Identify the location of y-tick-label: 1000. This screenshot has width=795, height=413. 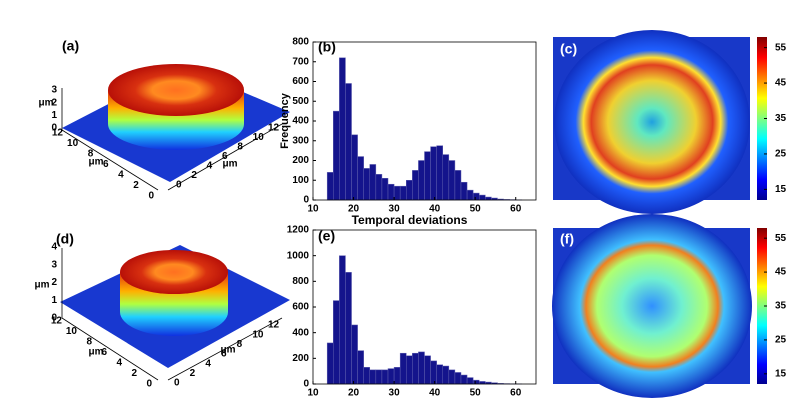
(298, 255).